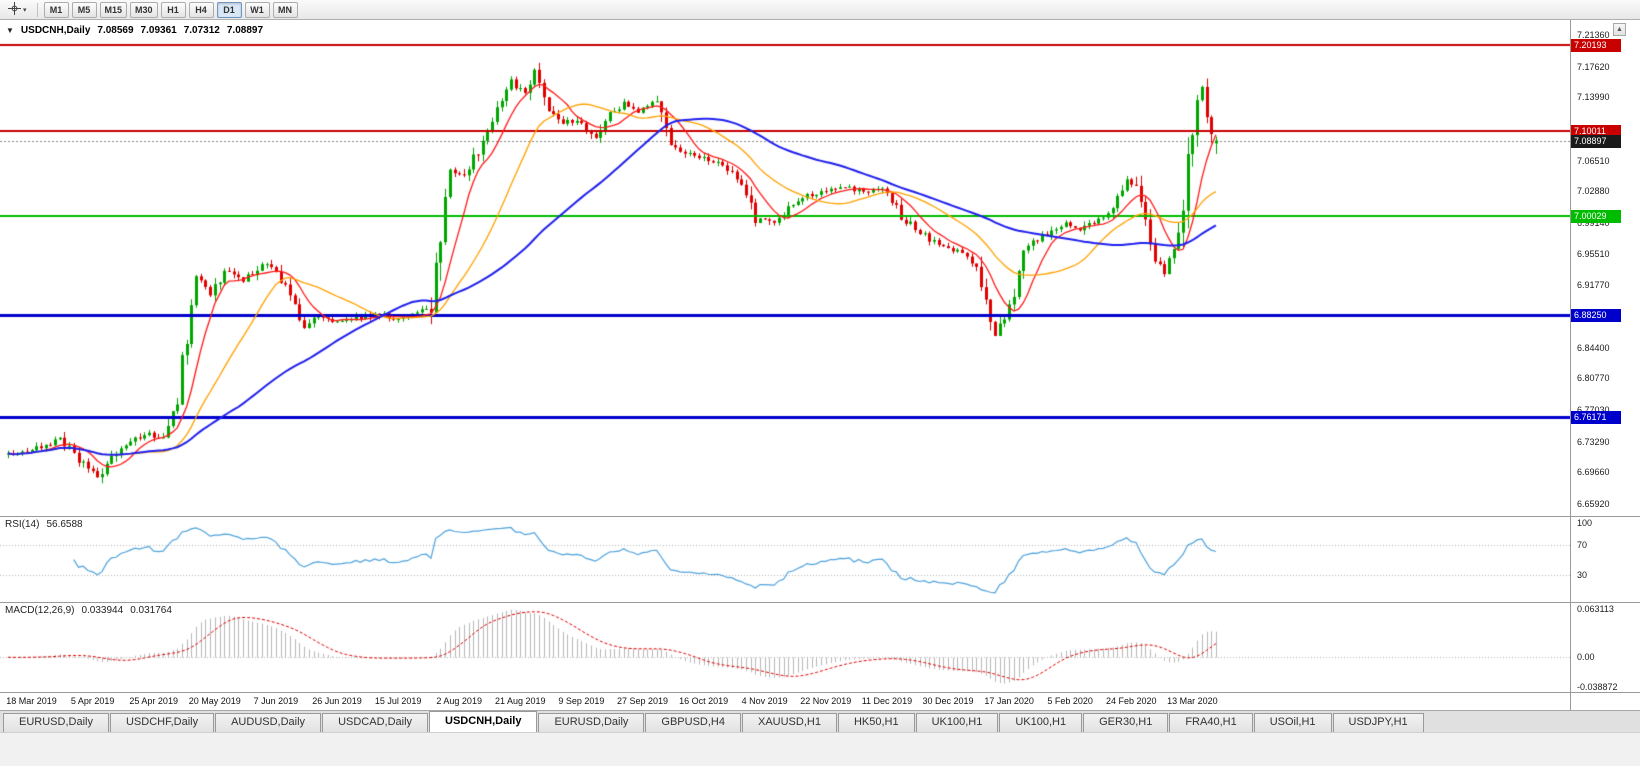  Describe the element at coordinates (44, 524) in the screenshot. I see `rsi-label: RSI(14) 56.6588` at that location.